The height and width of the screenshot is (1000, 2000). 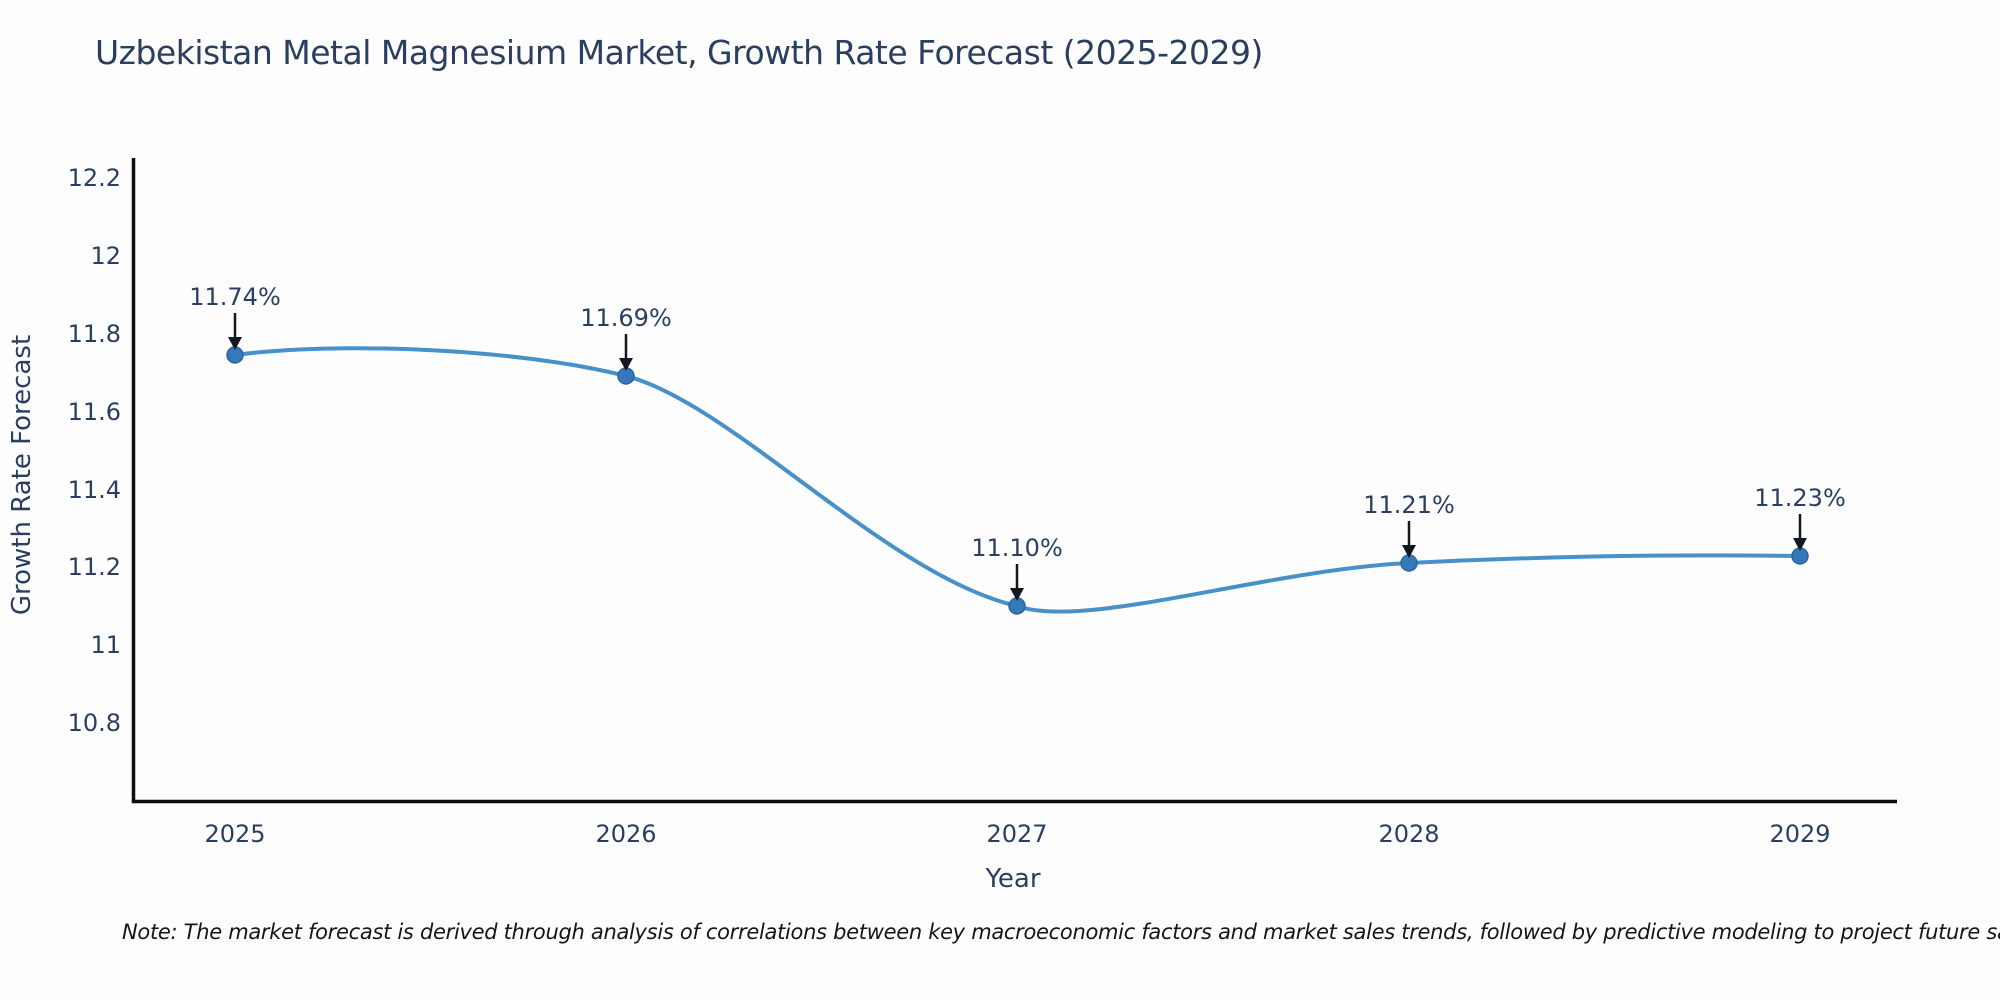 I want to click on annotation-label: 11.10%, so click(x=1017, y=548).